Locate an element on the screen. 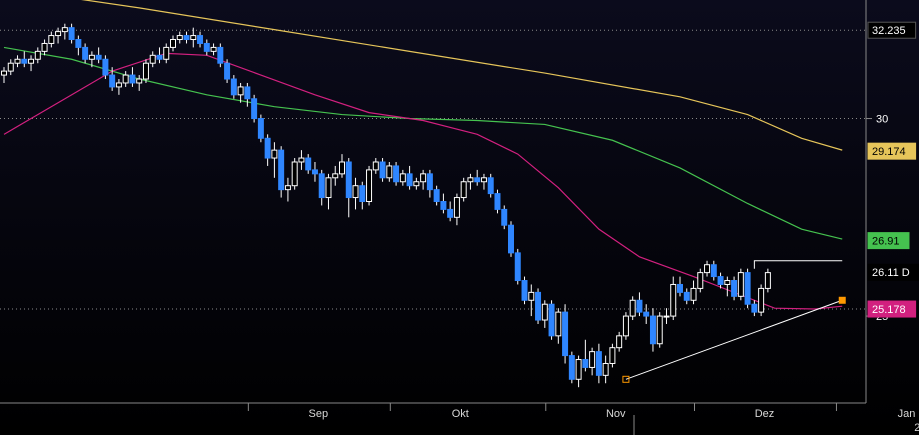  x-tick-label: Dez is located at coordinates (765, 414).